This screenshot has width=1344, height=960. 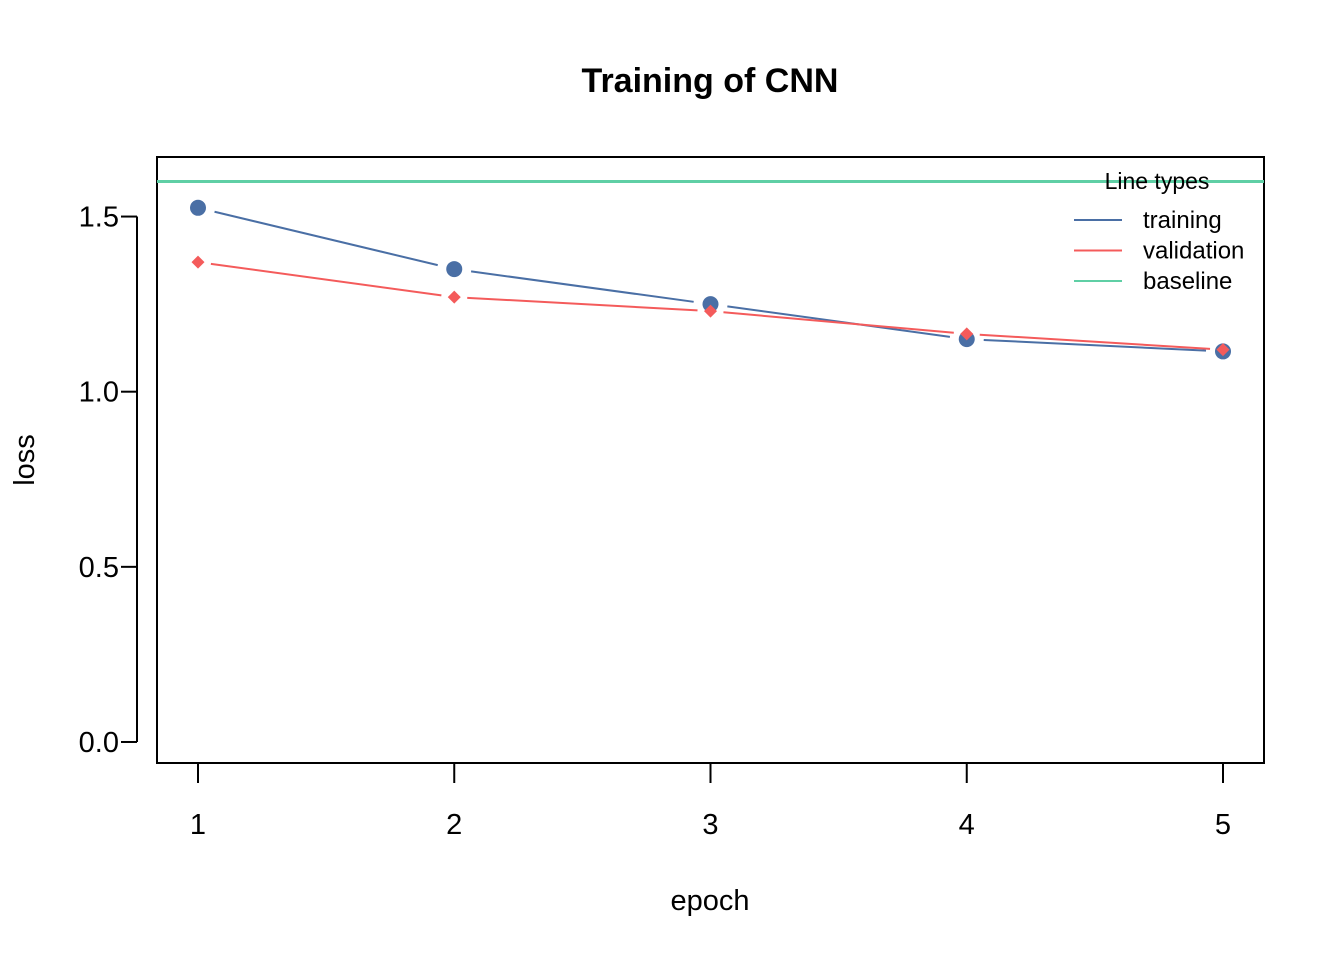 What do you see at coordinates (1187, 281) in the screenshot?
I see `legend-label-baseline: baseline` at bounding box center [1187, 281].